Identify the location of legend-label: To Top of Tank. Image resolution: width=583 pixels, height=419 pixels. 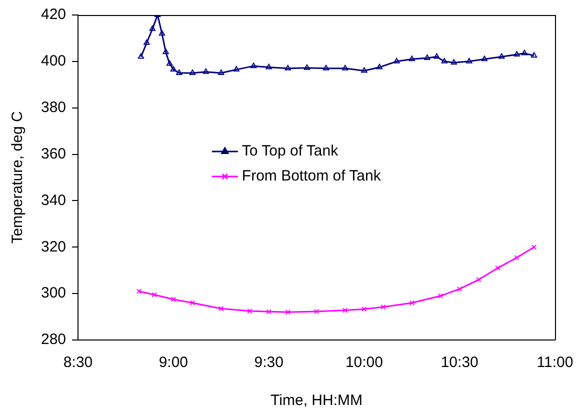
(290, 151).